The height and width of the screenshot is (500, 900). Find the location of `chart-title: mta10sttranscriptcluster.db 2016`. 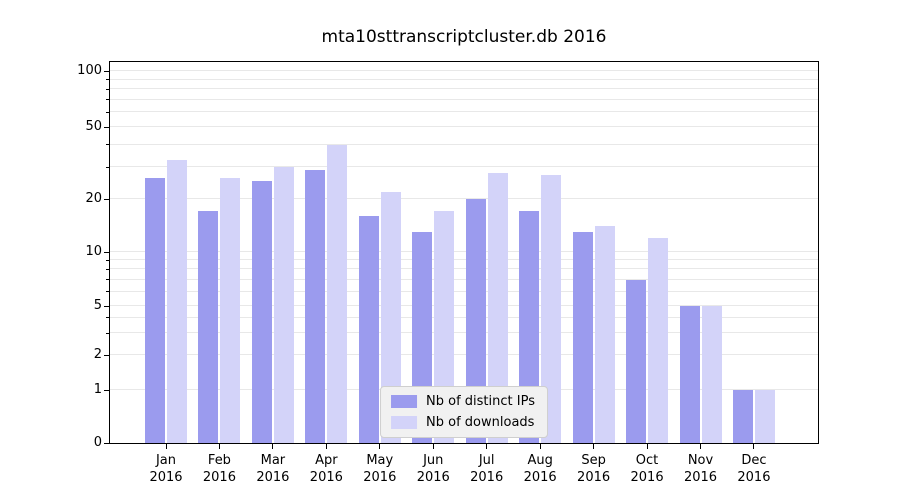

chart-title: mta10sttranscriptcluster.db 2016 is located at coordinates (464, 37).